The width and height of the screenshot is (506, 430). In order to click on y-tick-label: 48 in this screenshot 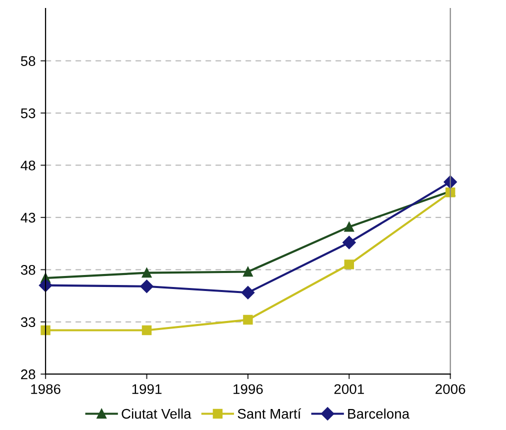, I will do `click(28, 165)`.